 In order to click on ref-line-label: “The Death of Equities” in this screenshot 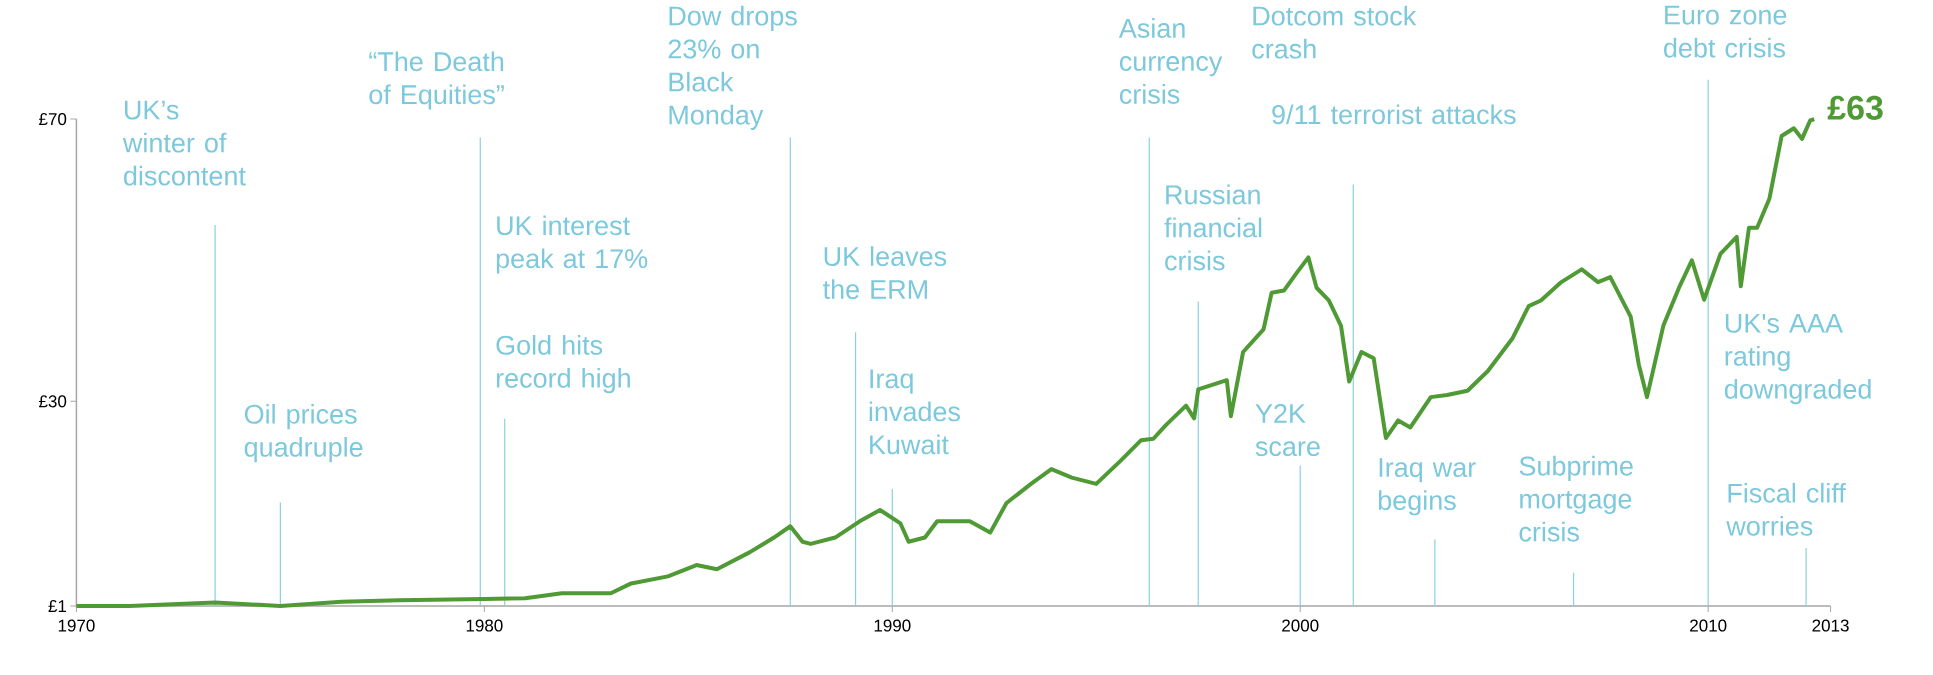, I will do `click(436, 80)`.